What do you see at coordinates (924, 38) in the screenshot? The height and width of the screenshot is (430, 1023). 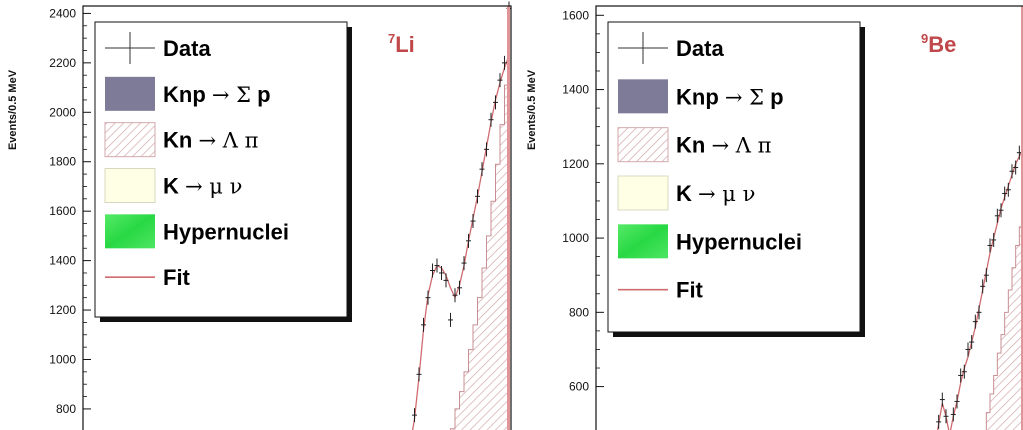 I see `nucleus-mass: 9` at bounding box center [924, 38].